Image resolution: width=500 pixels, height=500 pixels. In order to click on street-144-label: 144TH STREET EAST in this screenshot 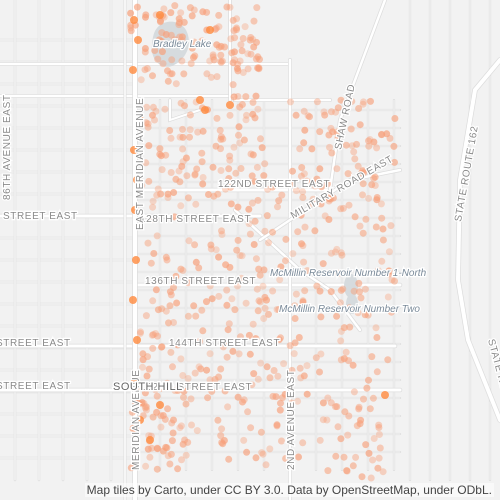, I will do `click(224, 343)`.